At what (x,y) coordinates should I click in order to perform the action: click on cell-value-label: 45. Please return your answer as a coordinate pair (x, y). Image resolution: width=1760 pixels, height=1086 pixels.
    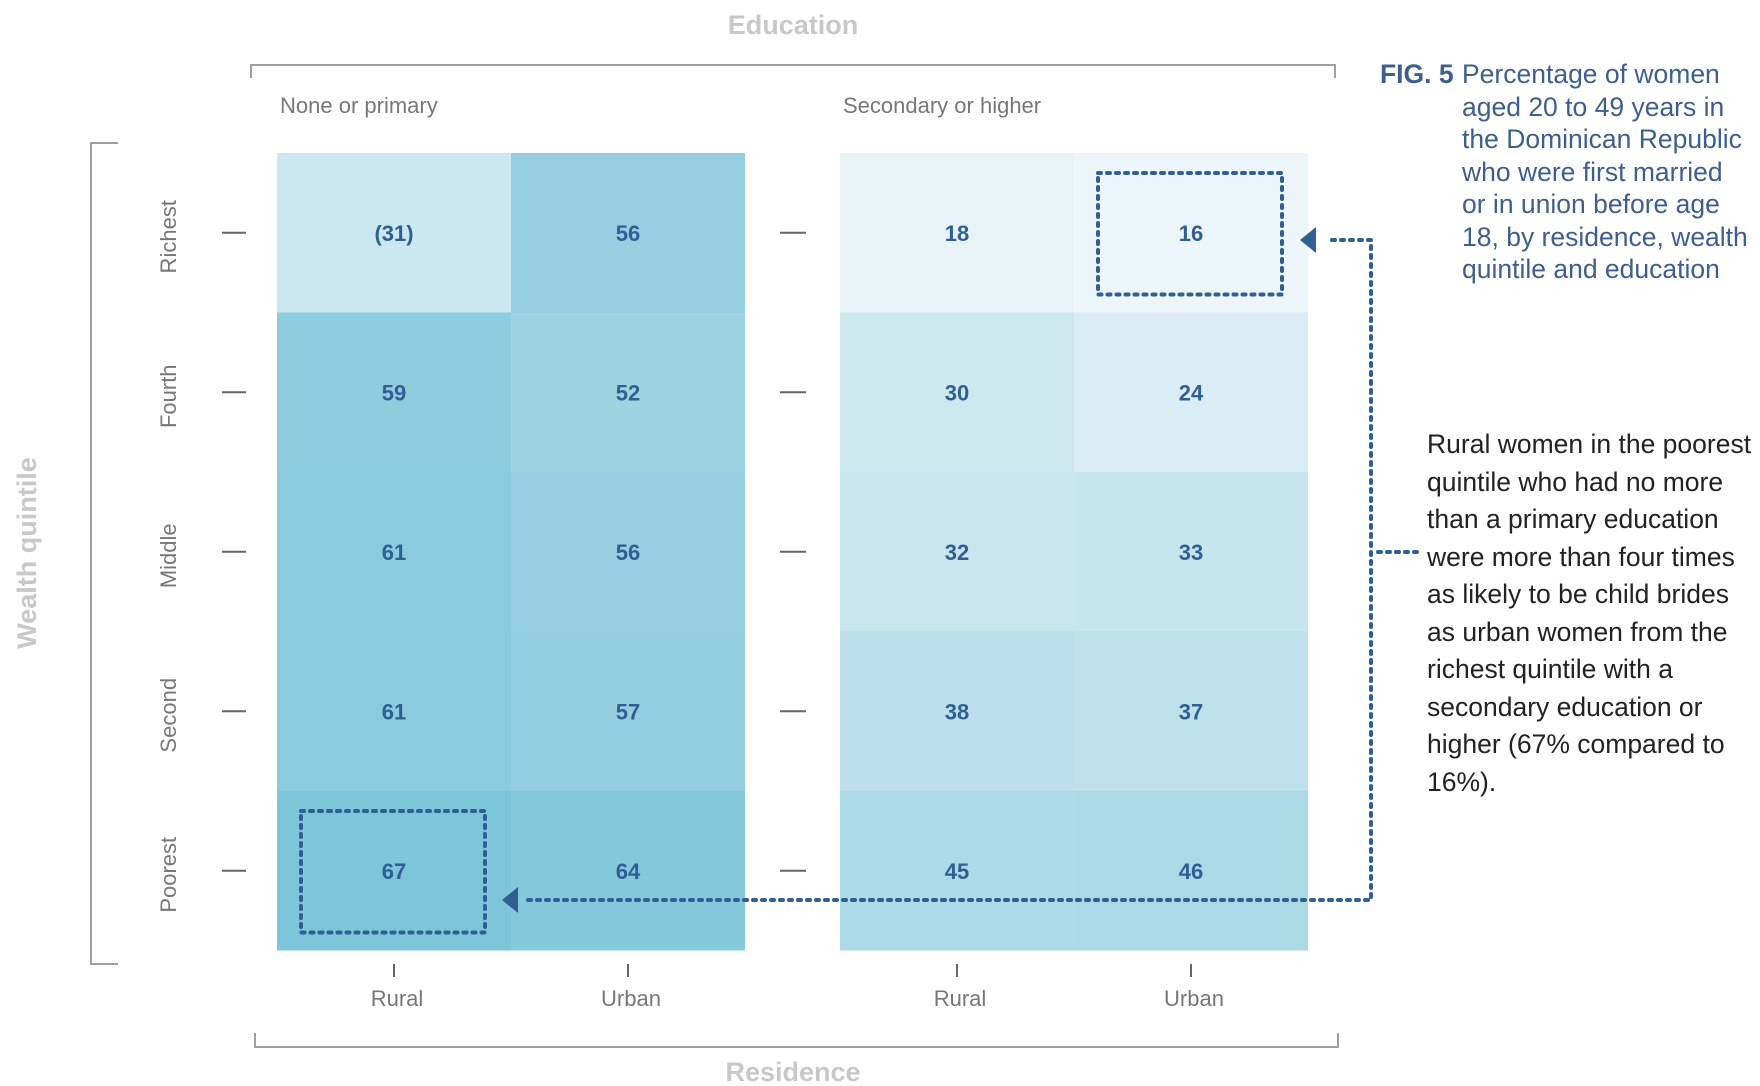
    Looking at the image, I should click on (957, 871).